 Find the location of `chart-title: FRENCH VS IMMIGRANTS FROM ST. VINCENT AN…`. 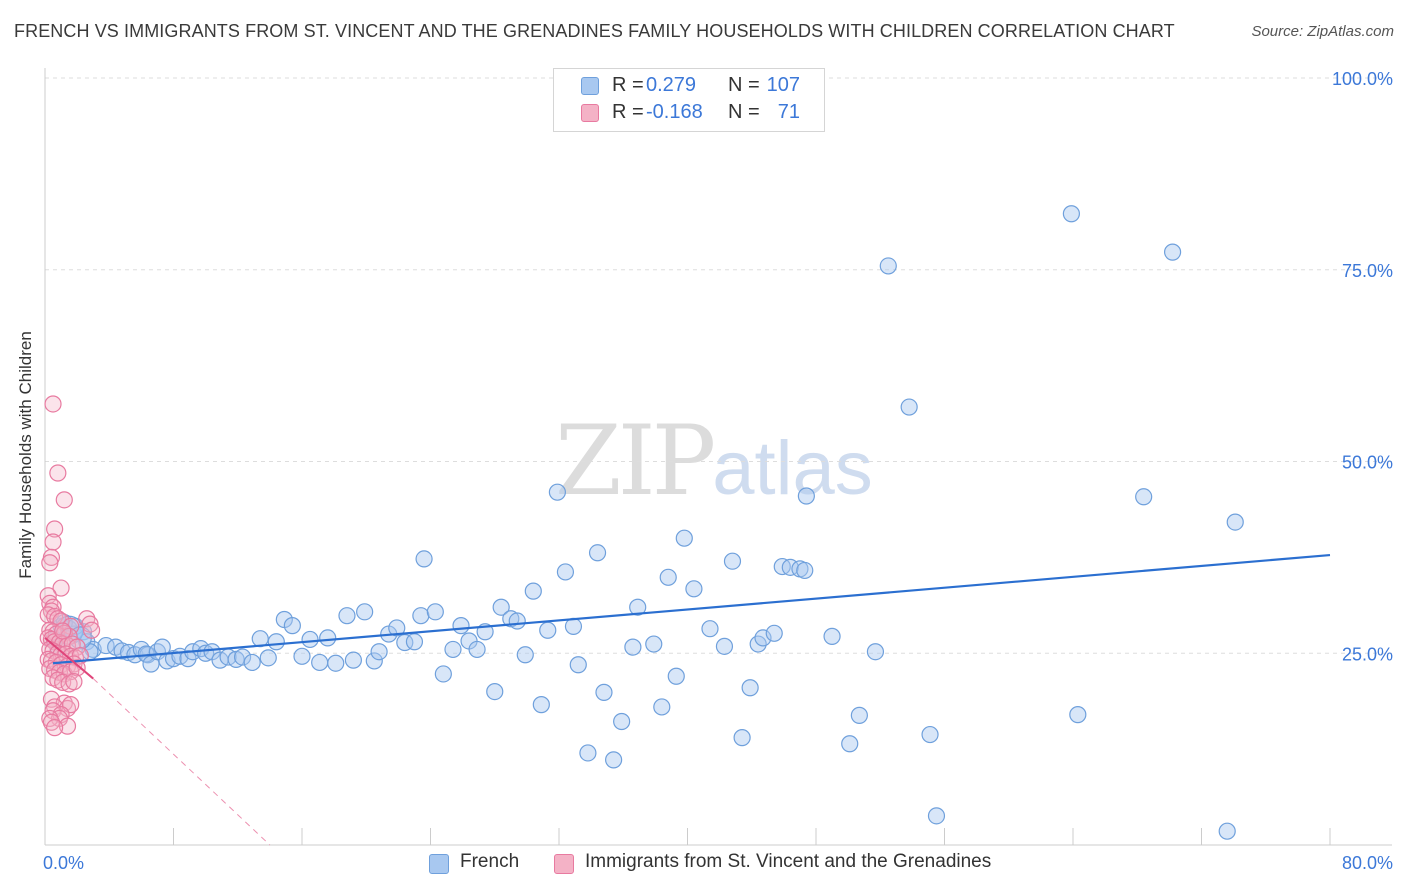

chart-title: FRENCH VS IMMIGRANTS FROM ST. VINCENT AN… is located at coordinates (594, 31).